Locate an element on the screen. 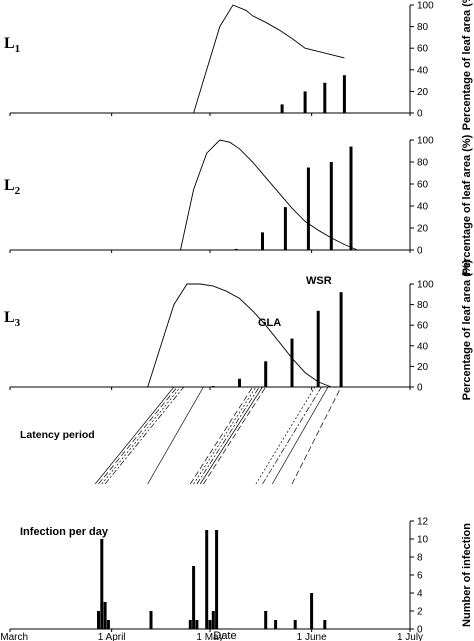 The height and width of the screenshot is (641, 474). xtick-label-3: 1 June is located at coordinates (312, 636).